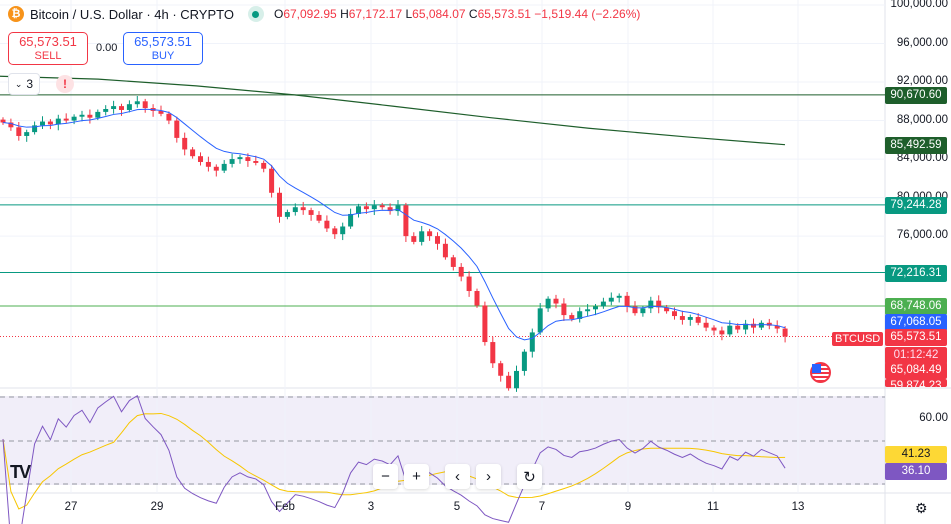  Describe the element at coordinates (132, 14) in the screenshot. I see `symbol-title: Bitcoin / U.S. Dollar · 4h · CRYPTO` at that location.